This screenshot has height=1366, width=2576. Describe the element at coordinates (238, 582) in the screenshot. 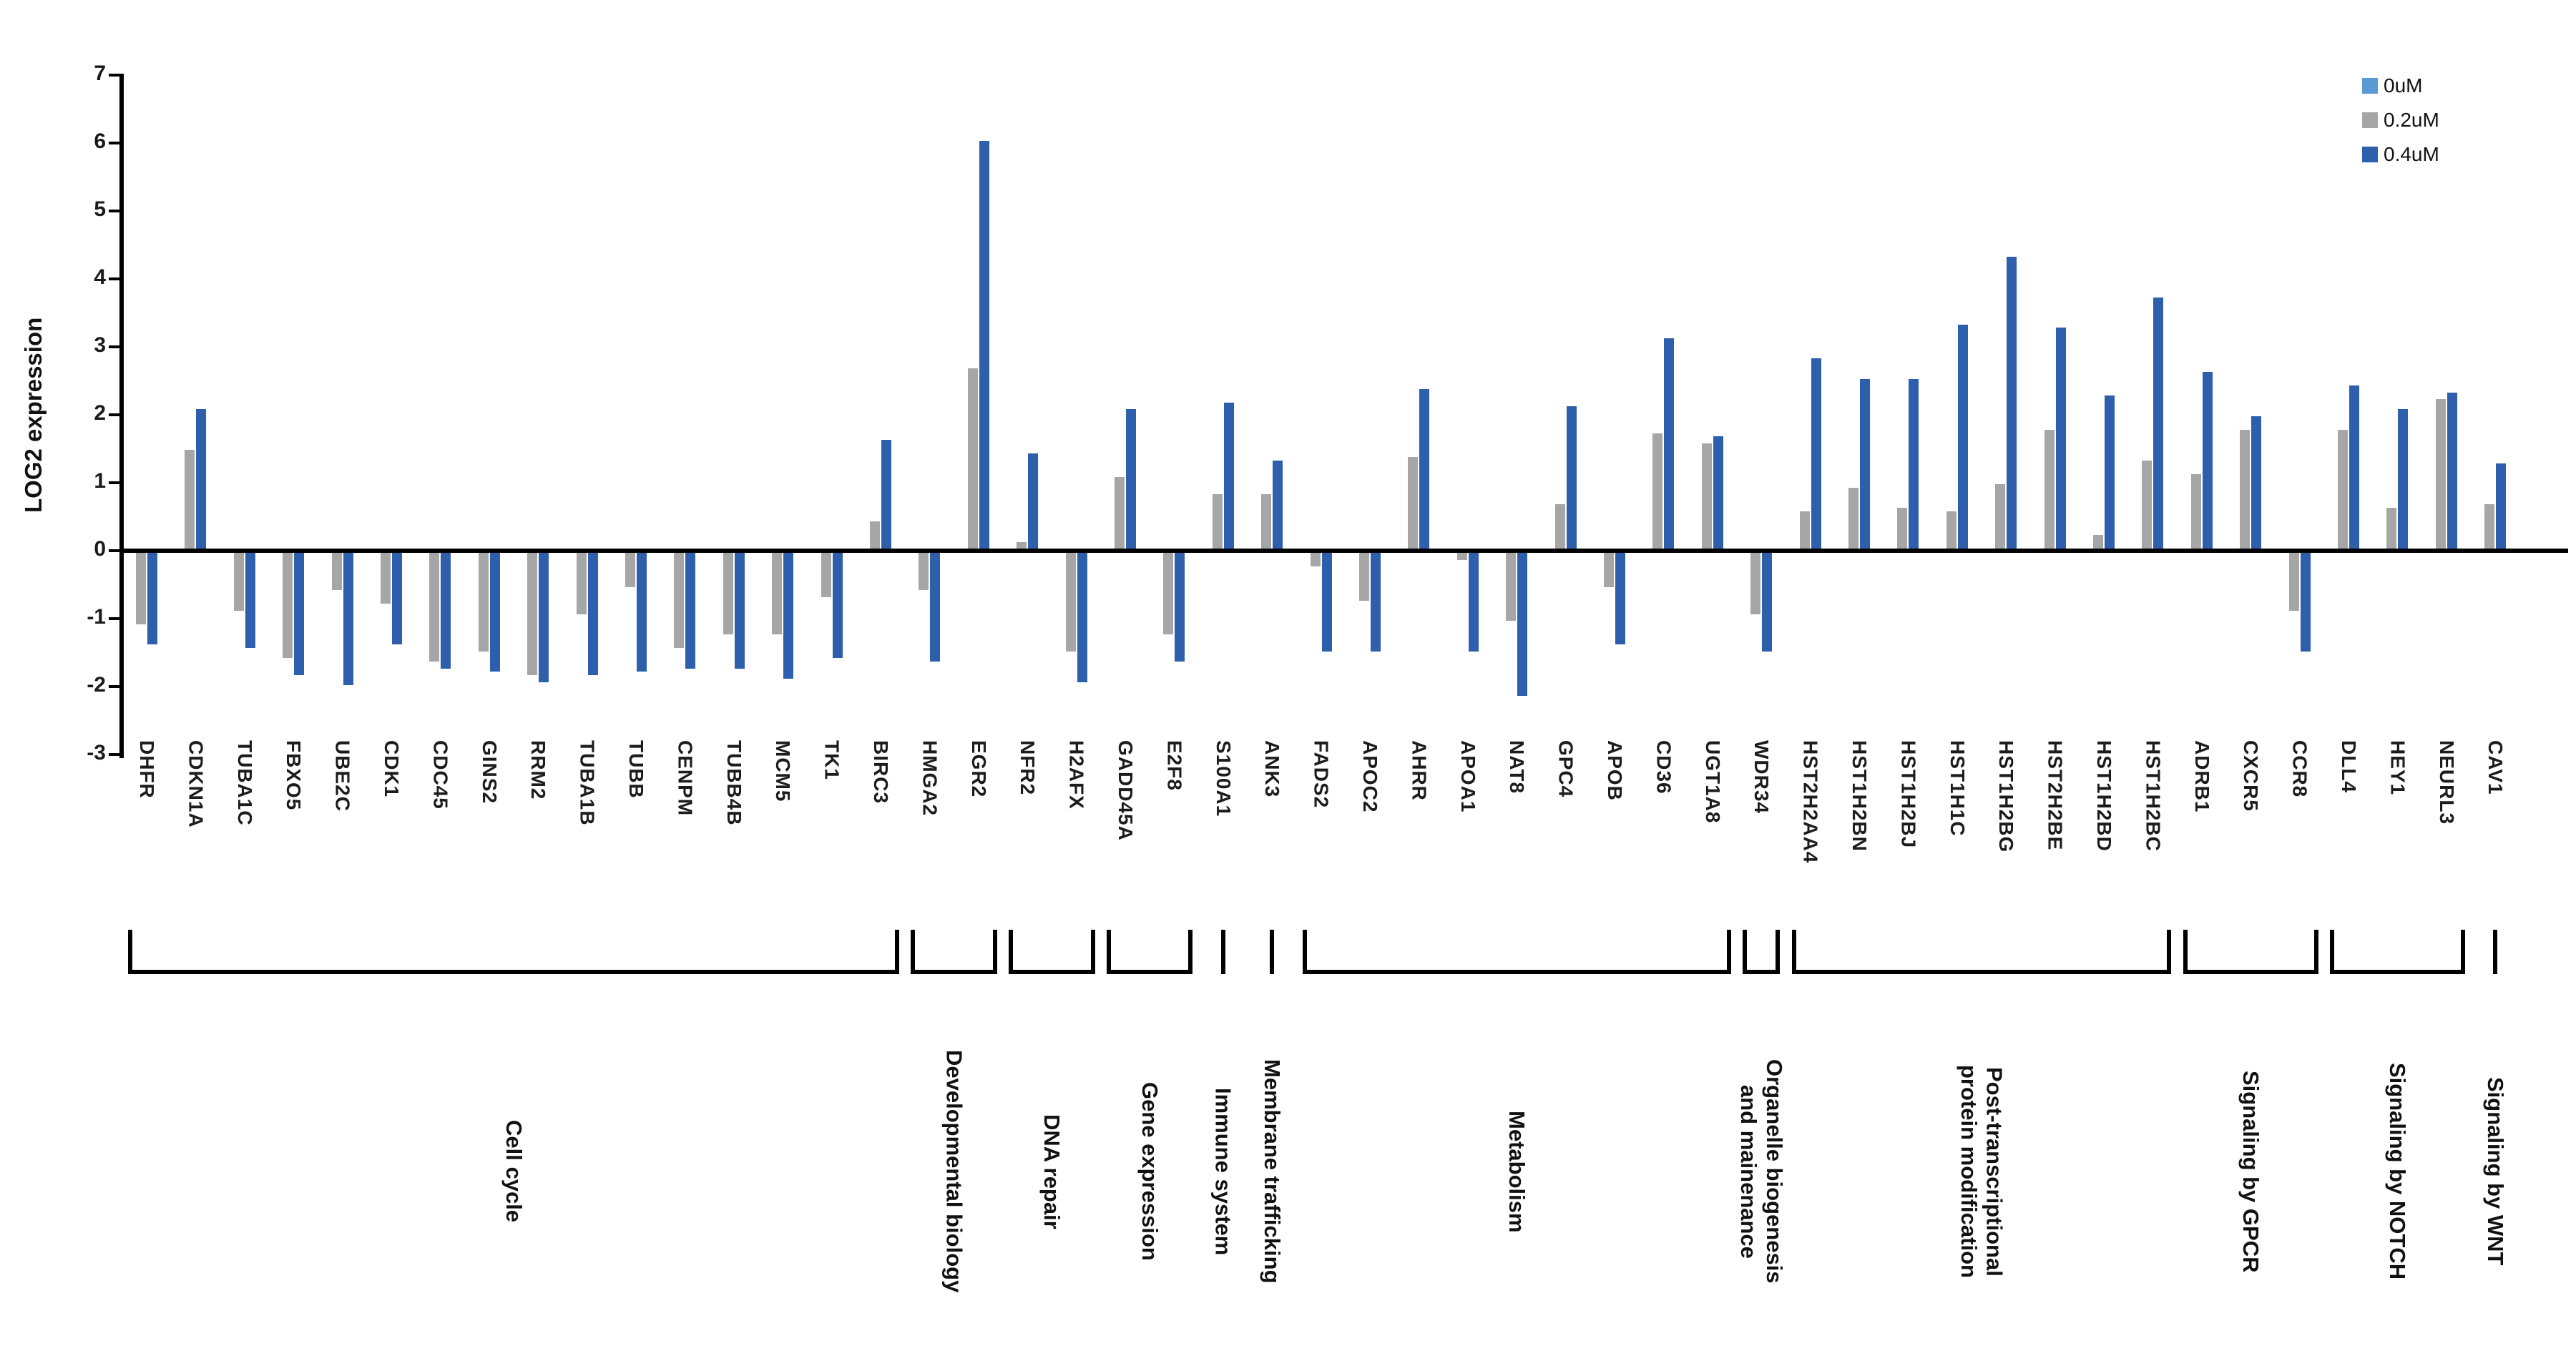

I see `bar-0.2uM-TUBA1C` at that location.